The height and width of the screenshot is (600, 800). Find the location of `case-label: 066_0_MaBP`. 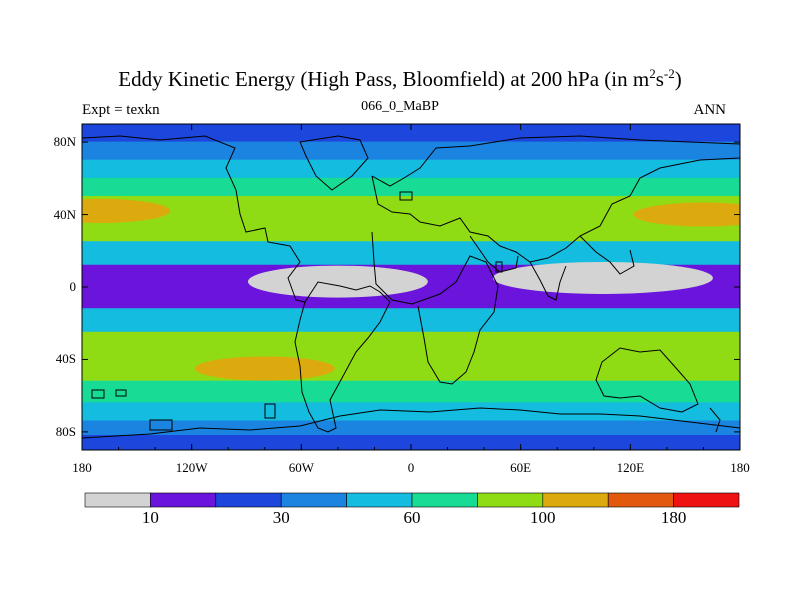

case-label: 066_0_MaBP is located at coordinates (400, 106).